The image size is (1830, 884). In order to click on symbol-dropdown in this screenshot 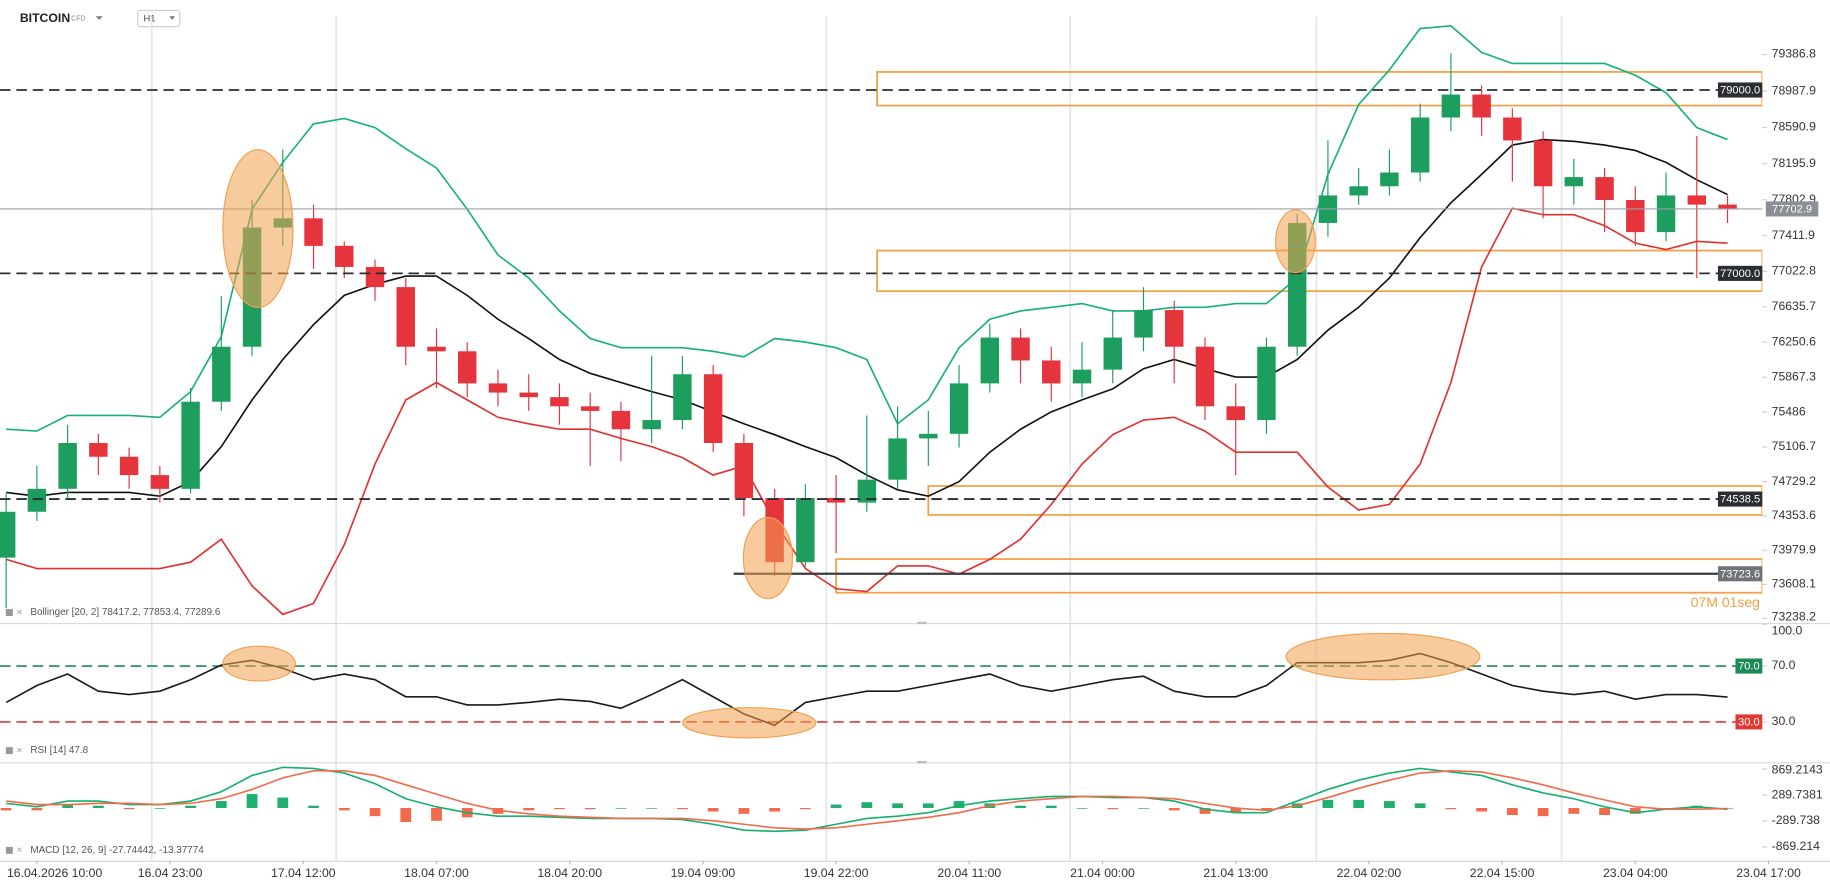, I will do `click(99, 18)`.